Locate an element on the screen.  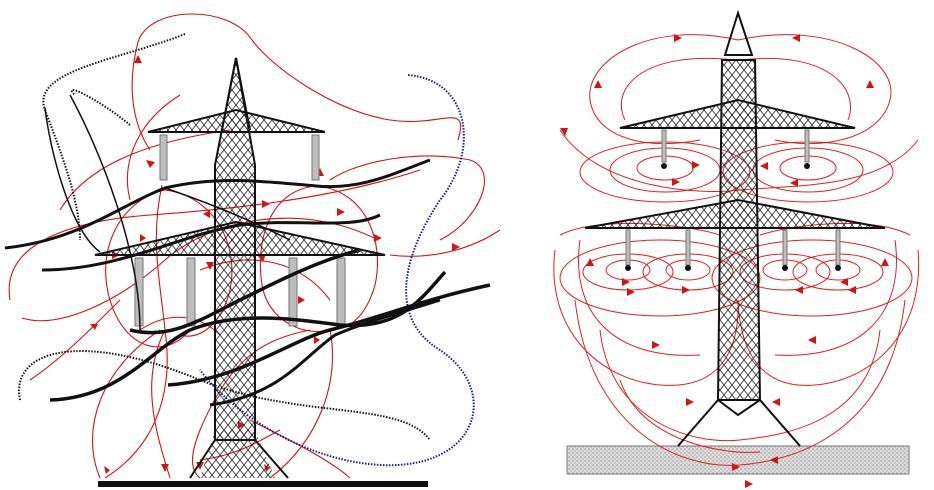
left-ground-bar is located at coordinates (263, 484).